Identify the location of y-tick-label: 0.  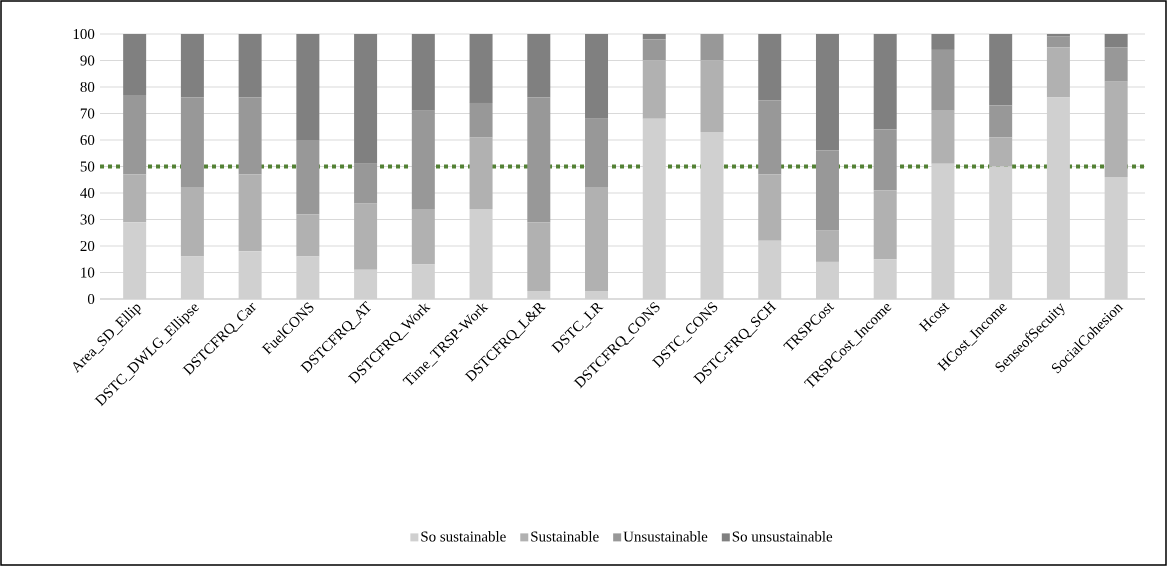
(91, 299).